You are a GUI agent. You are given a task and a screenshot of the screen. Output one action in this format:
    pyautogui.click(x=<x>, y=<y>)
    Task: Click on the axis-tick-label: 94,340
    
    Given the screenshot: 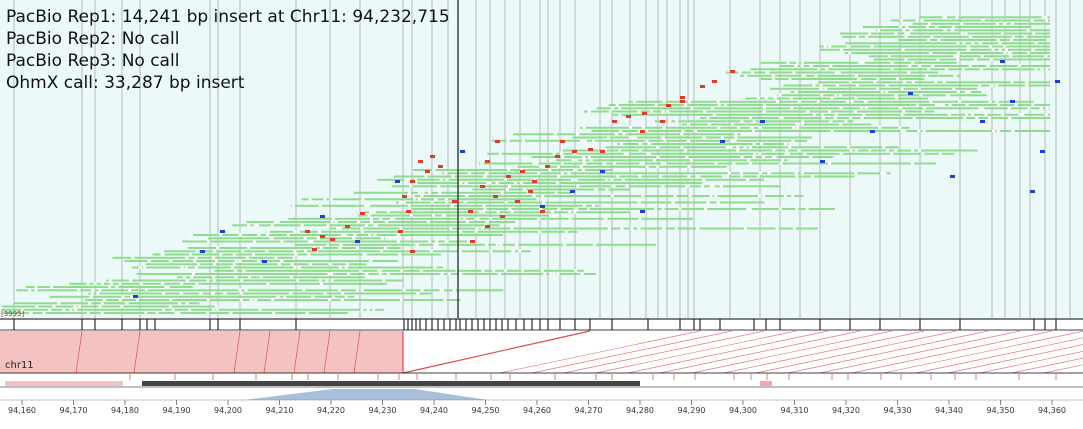 What is the action you would take?
    pyautogui.click(x=949, y=410)
    